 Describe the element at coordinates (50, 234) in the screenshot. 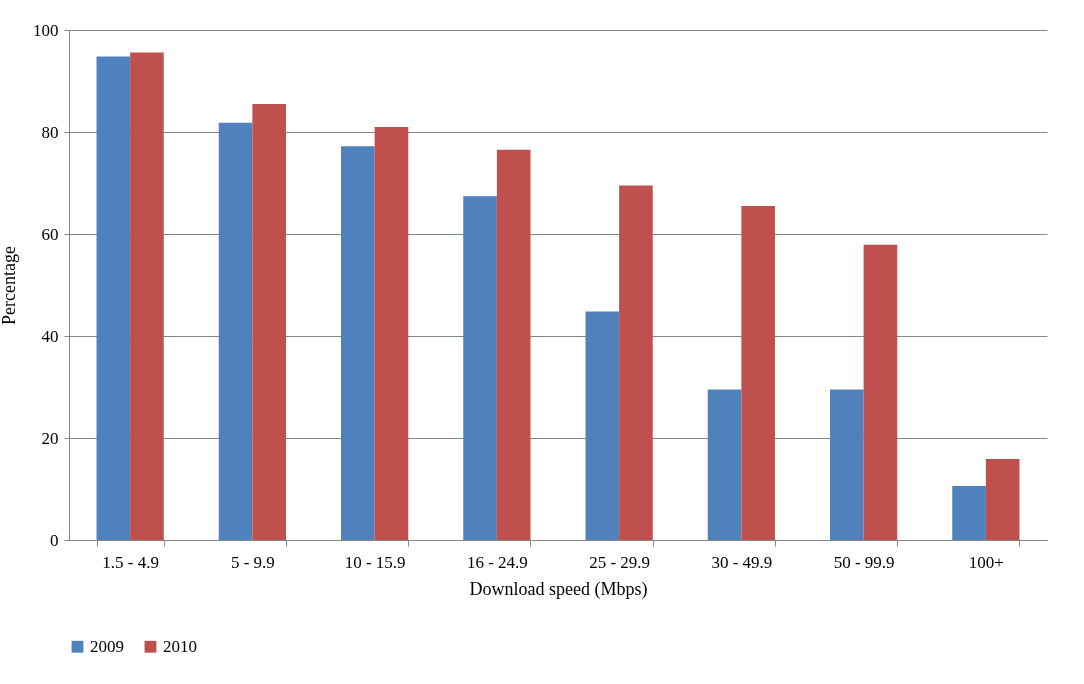

I see `y-tick-label: 60` at that location.